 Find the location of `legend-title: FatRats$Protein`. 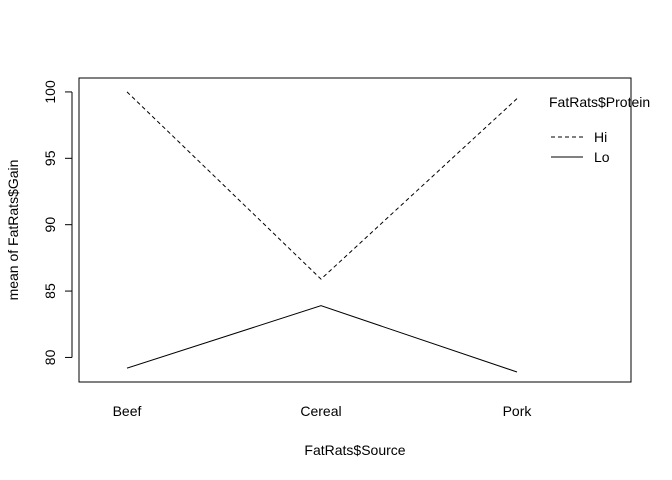

legend-title: FatRats$Protein is located at coordinates (599, 102).